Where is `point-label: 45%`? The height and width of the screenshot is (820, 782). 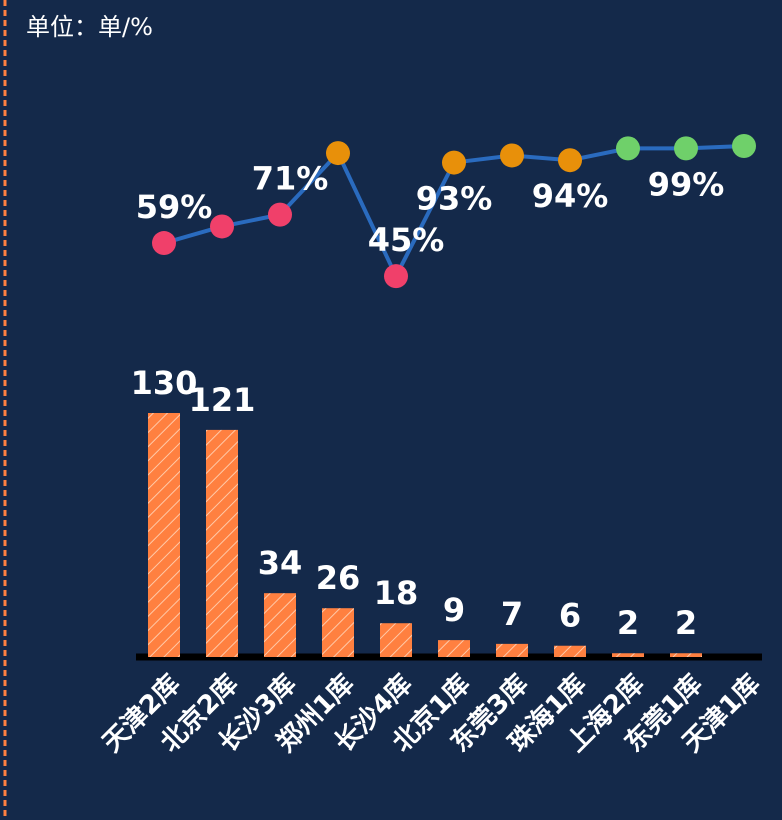
point-label: 45% is located at coordinates (406, 240).